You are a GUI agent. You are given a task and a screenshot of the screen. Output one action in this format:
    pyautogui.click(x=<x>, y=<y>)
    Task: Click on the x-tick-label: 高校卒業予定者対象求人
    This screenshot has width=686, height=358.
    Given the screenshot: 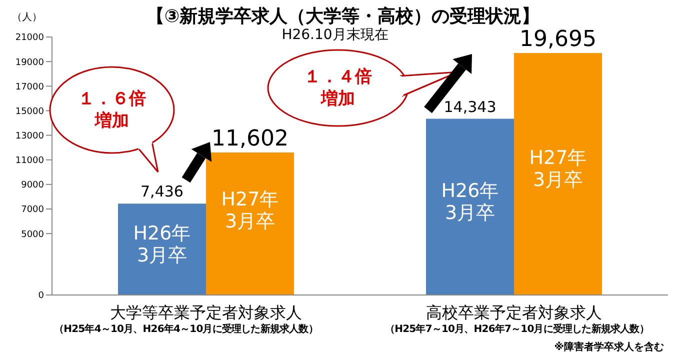 What is the action you would take?
    pyautogui.click(x=514, y=312)
    